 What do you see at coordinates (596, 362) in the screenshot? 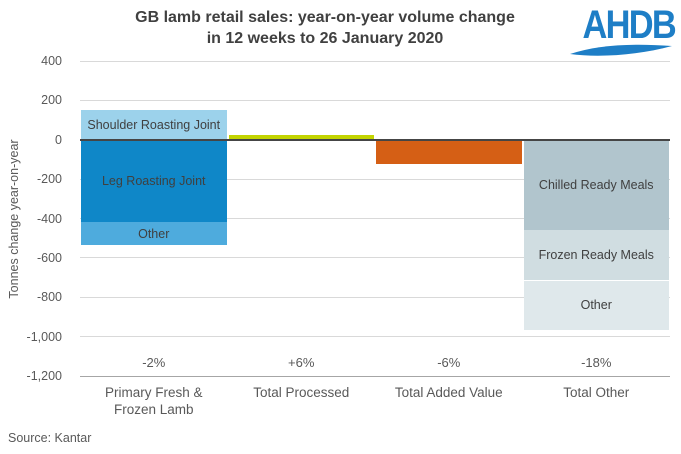
I see `bar-percent-label: -18%` at bounding box center [596, 362].